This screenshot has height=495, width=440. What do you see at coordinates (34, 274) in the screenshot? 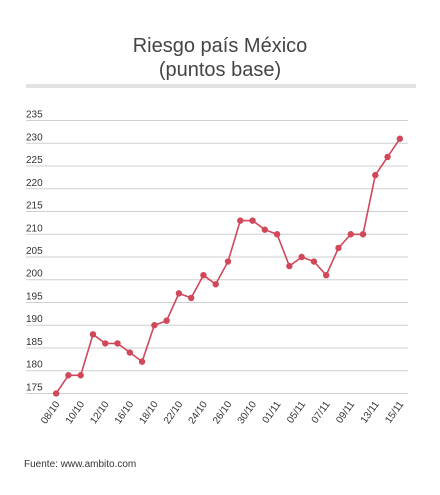
I see `y-tick-label: 200` at bounding box center [34, 274].